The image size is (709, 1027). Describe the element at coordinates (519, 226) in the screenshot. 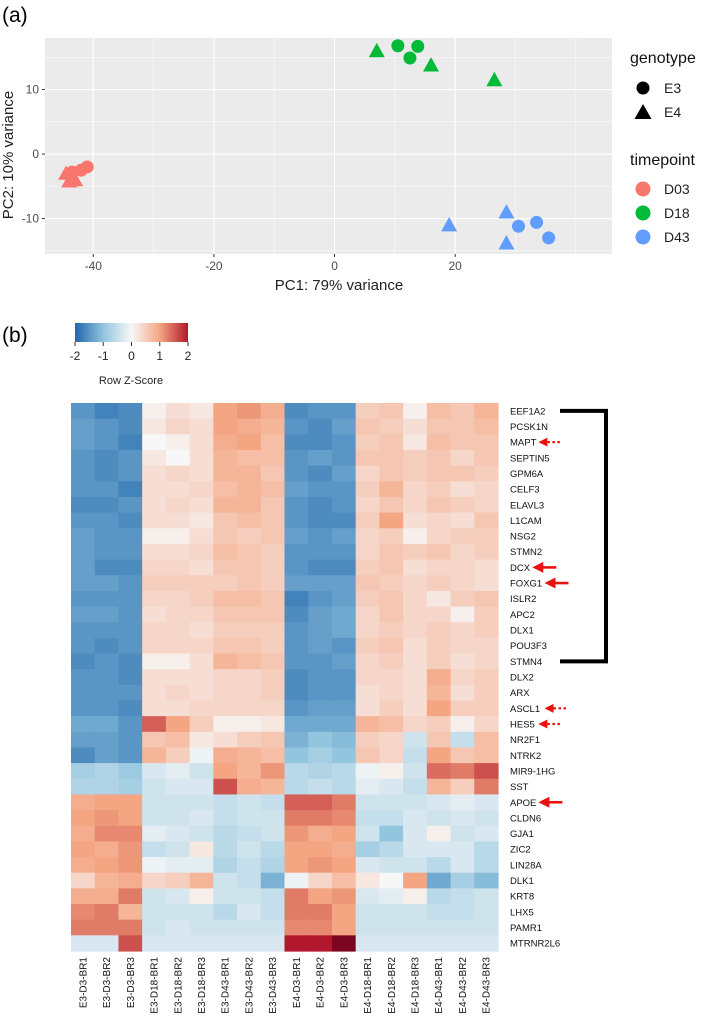

I see `pca-point-e3-d43` at that location.